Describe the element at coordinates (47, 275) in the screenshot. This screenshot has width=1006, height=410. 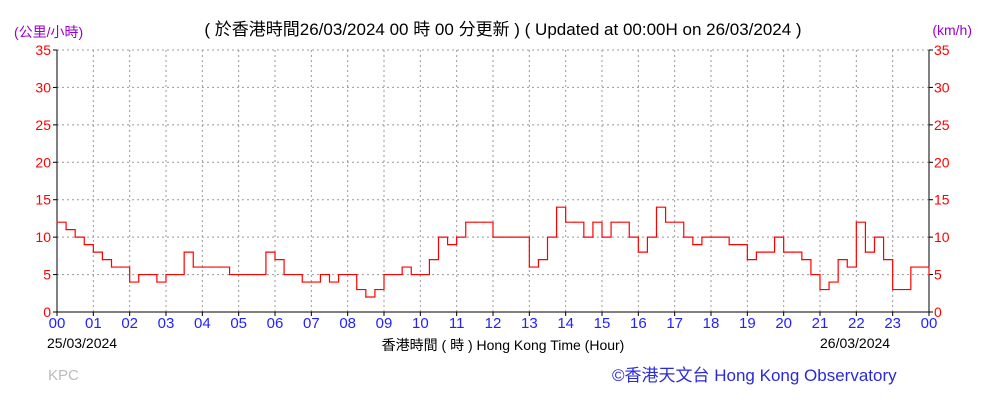
I see `y-tick-label-left: 5` at that location.